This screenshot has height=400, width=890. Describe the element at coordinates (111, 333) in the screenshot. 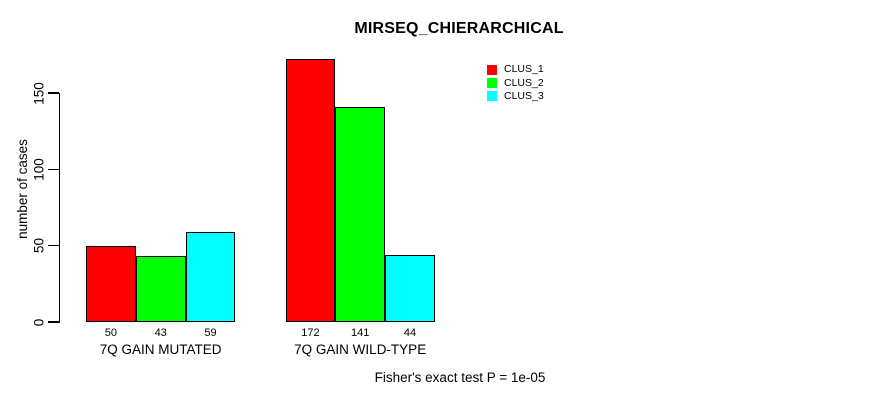

I see `bar-value-label: 50` at that location.